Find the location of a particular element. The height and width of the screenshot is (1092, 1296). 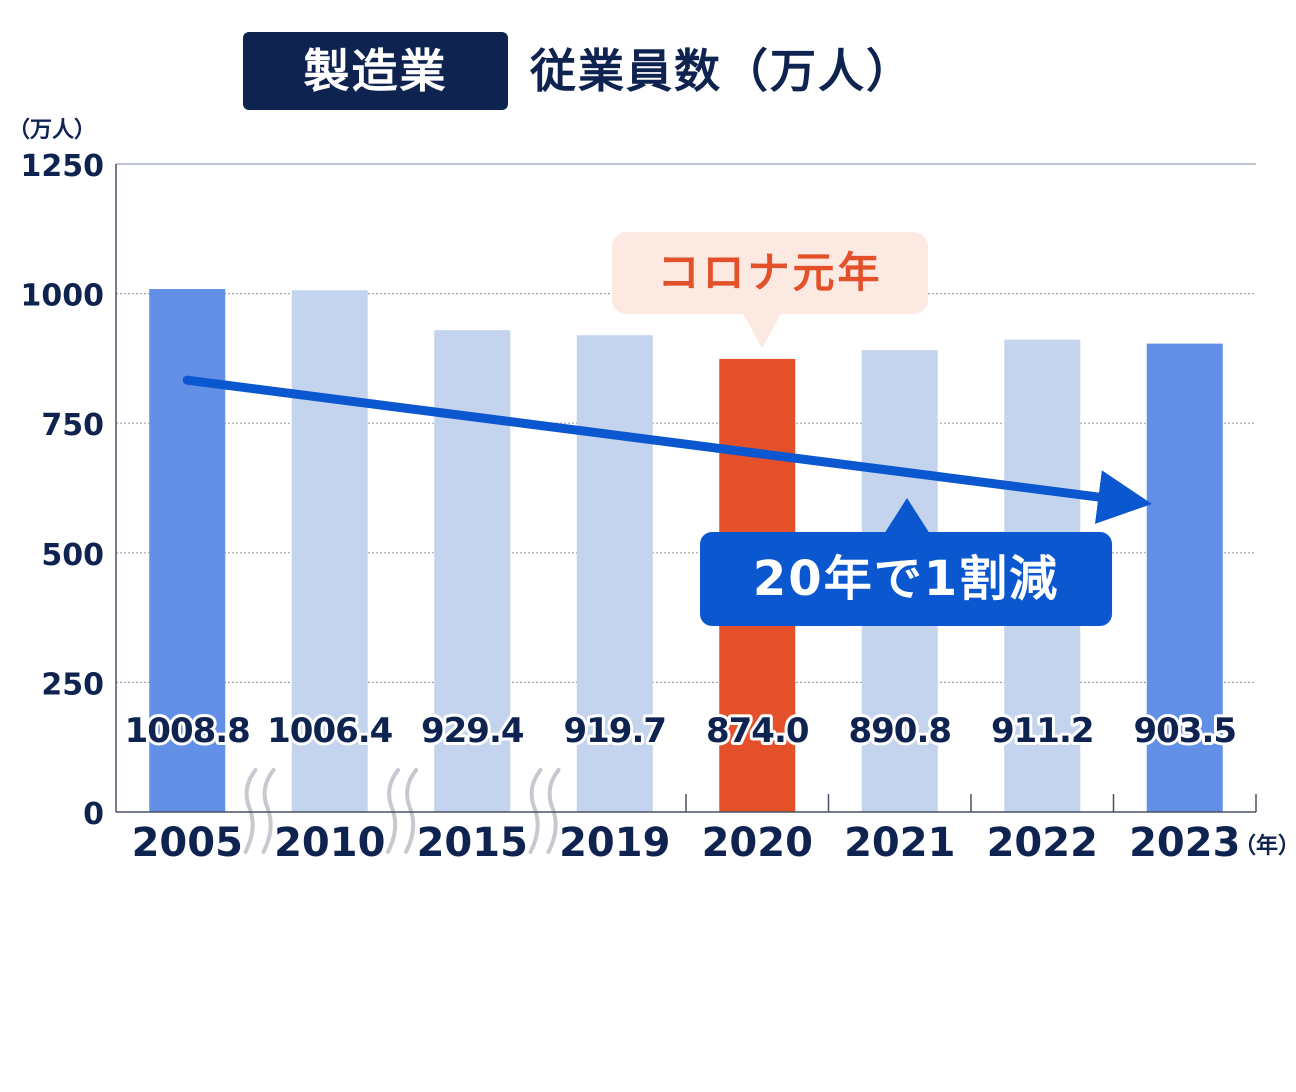

x-axis-unit-label: （年） is located at coordinates (1265, 846).